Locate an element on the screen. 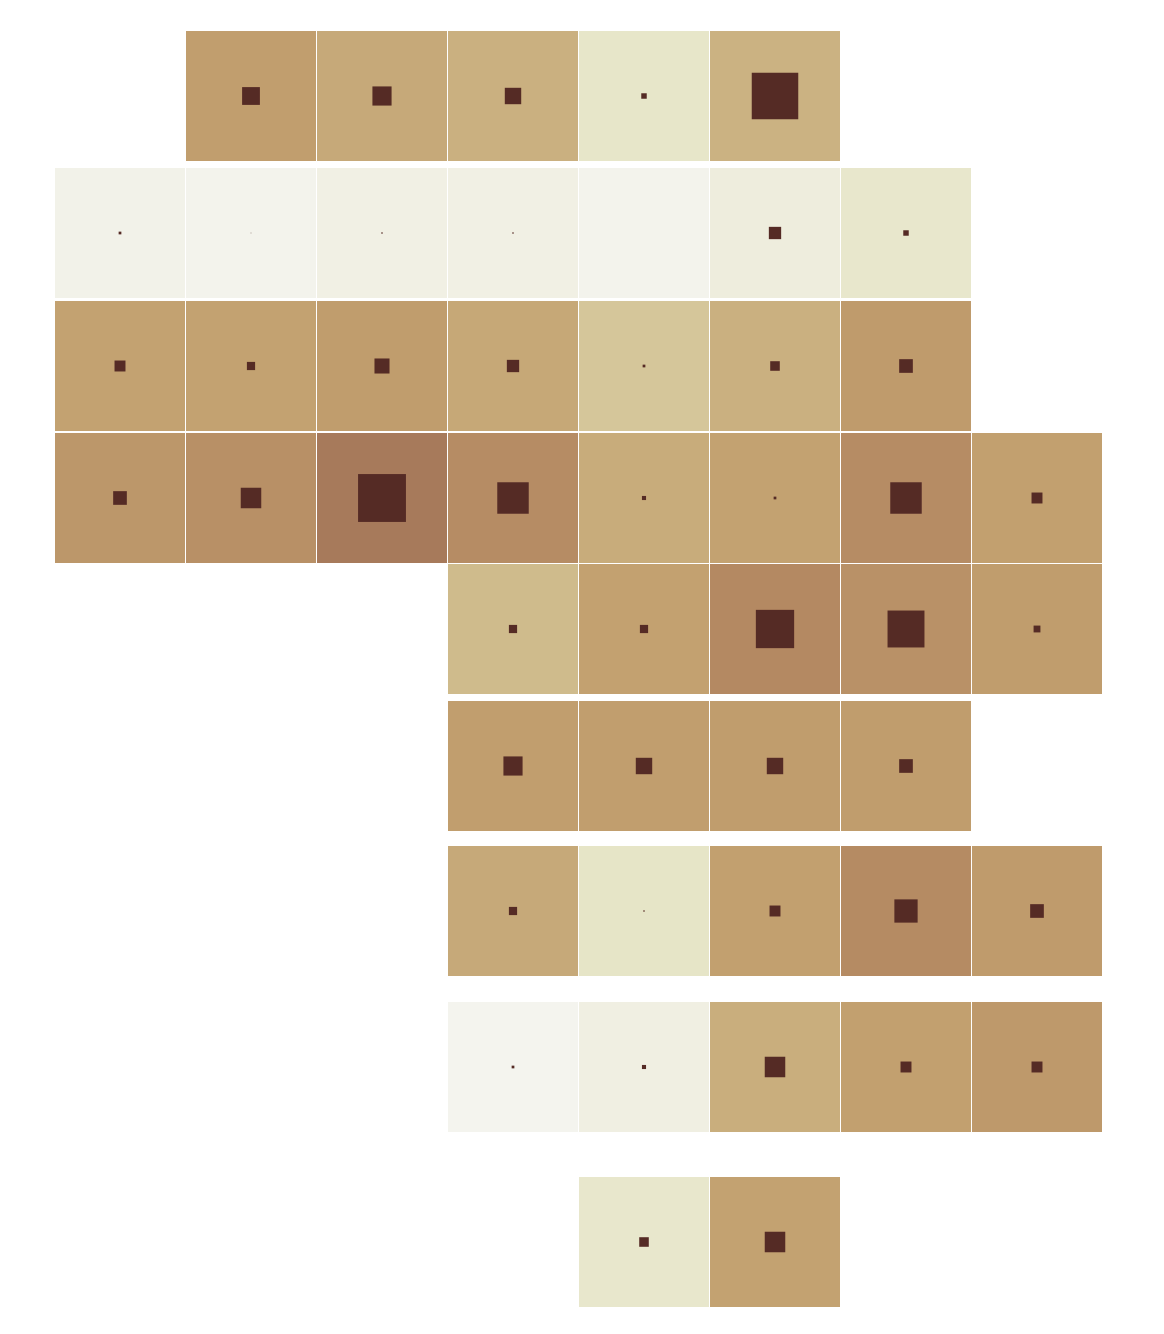 The height and width of the screenshot is (1334, 1164). heatmap-marker-r2-c2 is located at coordinates (382, 366).